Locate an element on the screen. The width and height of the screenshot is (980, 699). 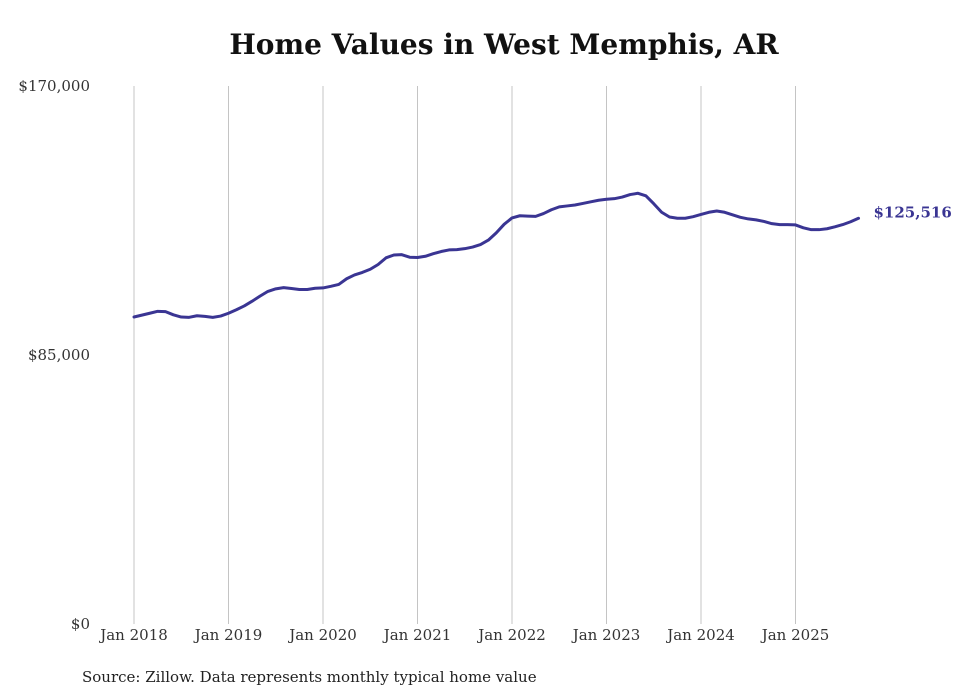
x-tick-label: Jan 2021 is located at coordinates (417, 635).